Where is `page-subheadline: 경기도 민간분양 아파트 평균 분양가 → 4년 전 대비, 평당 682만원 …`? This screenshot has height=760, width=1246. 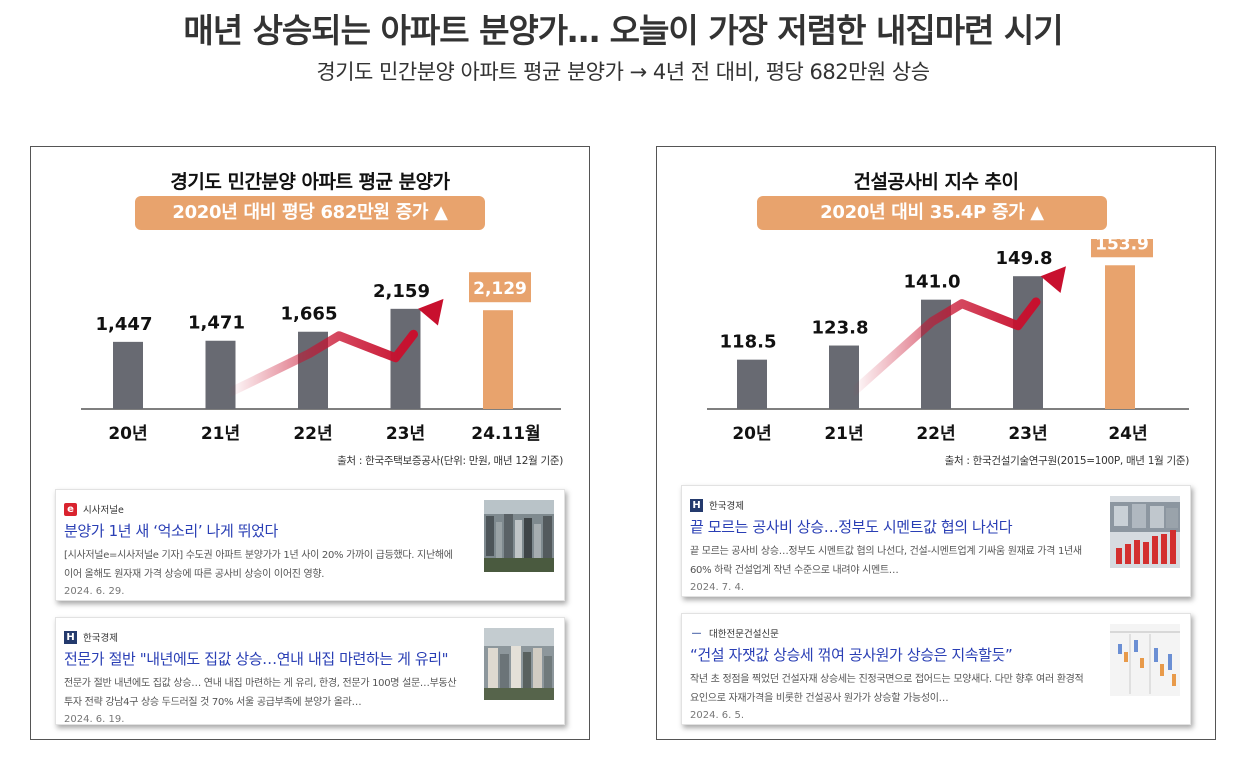 page-subheadline: 경기도 민간분양 아파트 평균 분양가 → 4년 전 대비, 평당 682만원 … is located at coordinates (623, 72).